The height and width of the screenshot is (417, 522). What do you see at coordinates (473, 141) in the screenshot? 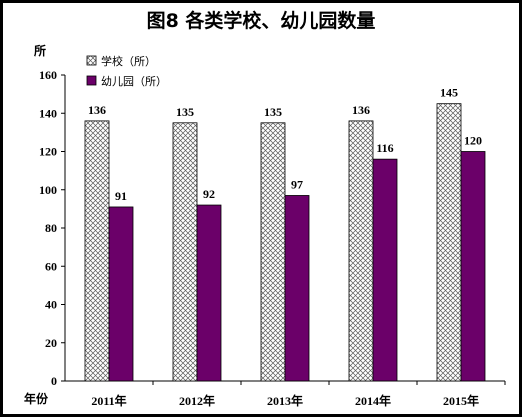
I see `data-label: 120` at bounding box center [473, 141].